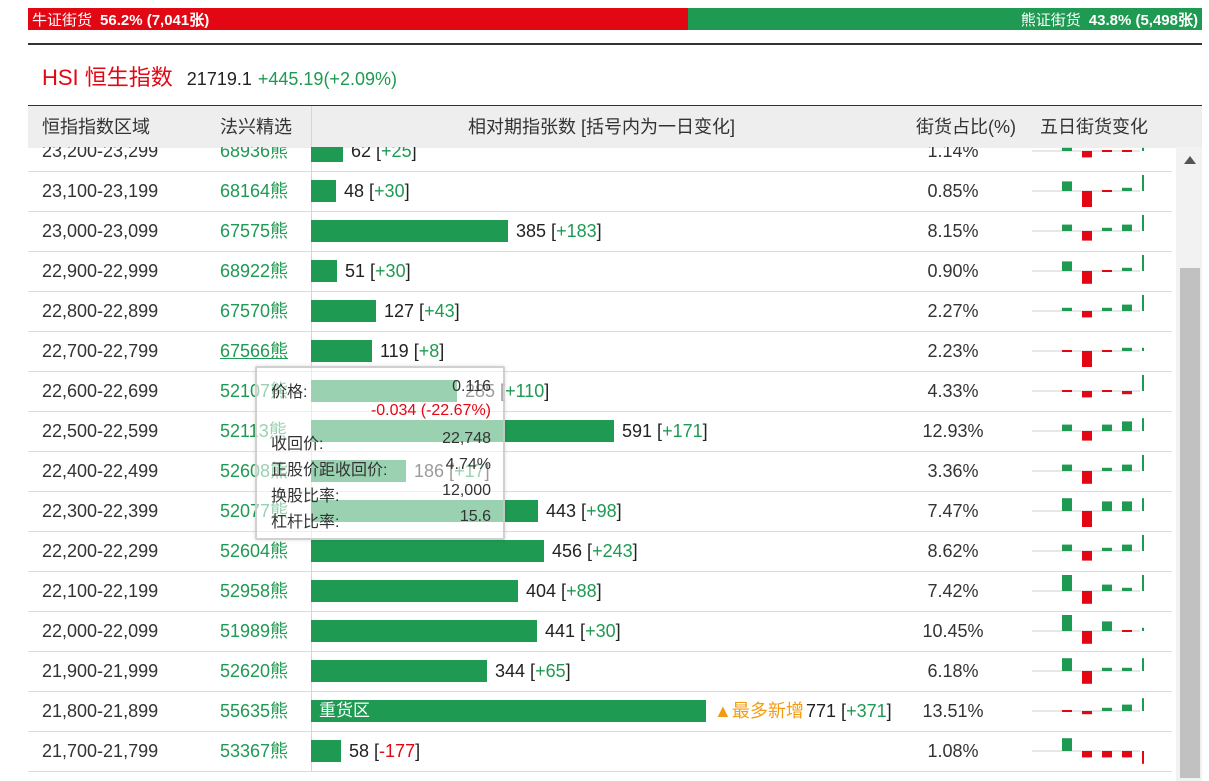 The width and height of the screenshot is (1209, 781). I want to click on count-text: 344 [+65], so click(533, 671).